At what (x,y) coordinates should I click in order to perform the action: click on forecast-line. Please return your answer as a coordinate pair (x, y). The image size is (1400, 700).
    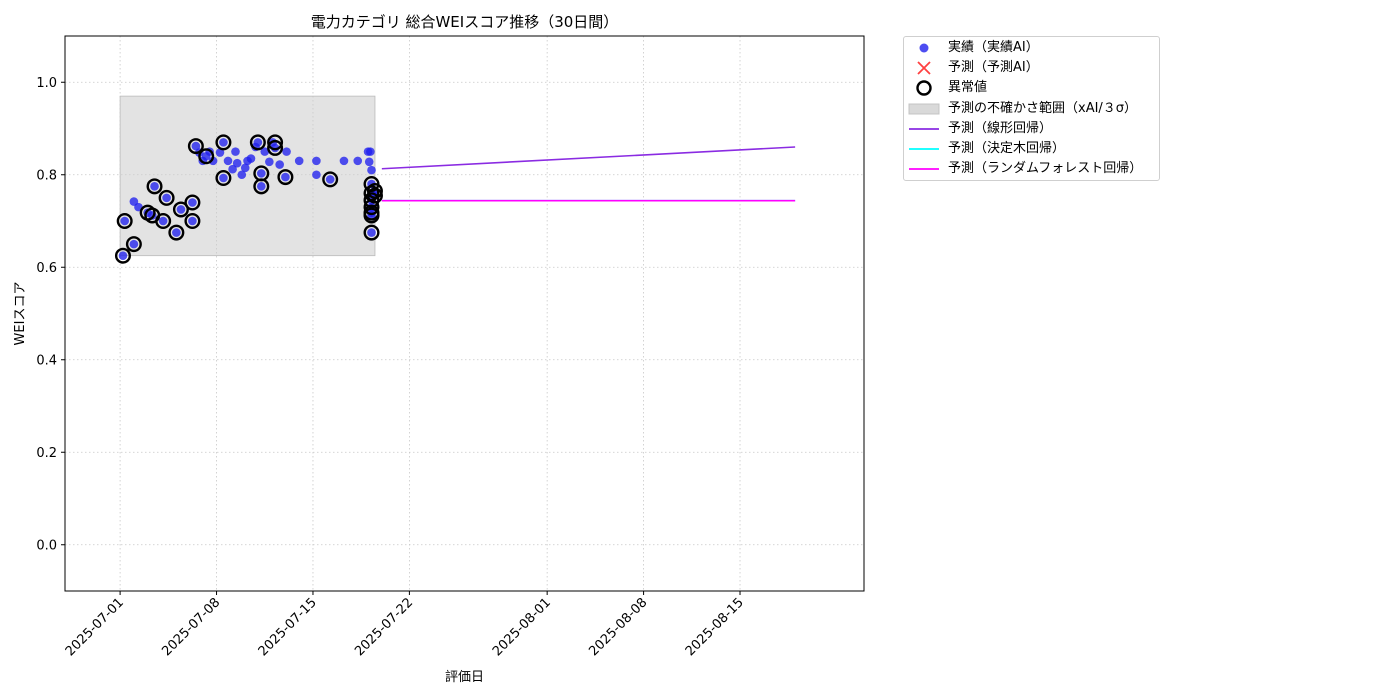
    Looking at the image, I should click on (588, 158).